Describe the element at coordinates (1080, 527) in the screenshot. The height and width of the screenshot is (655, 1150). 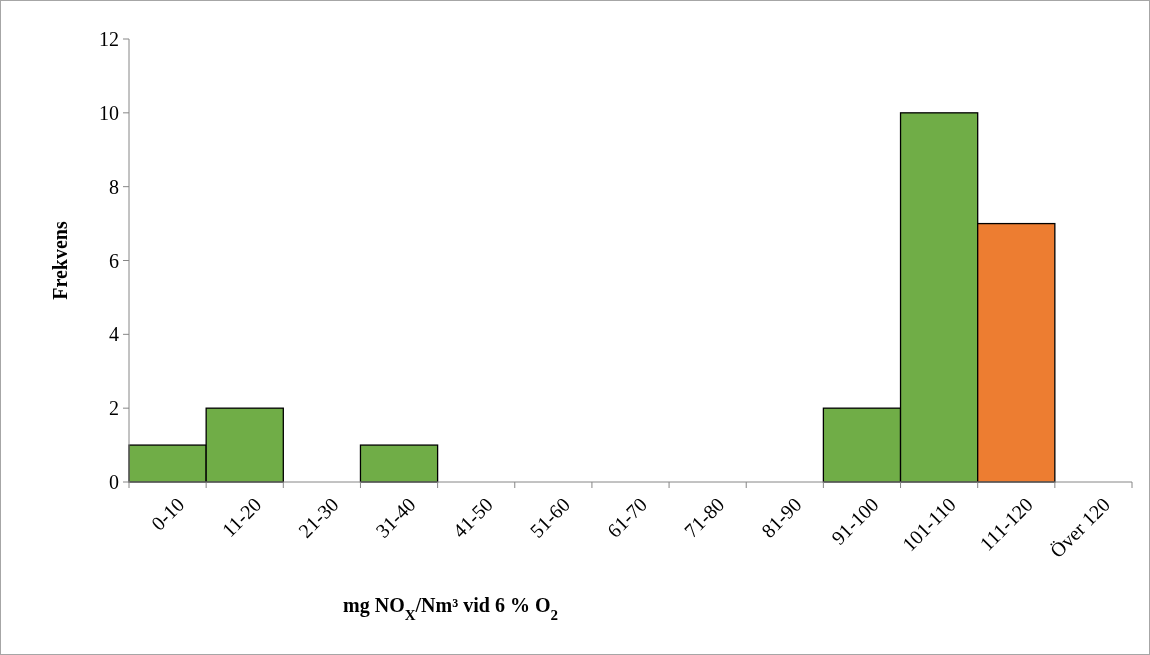
I see `x-tick-label: Över 120` at that location.